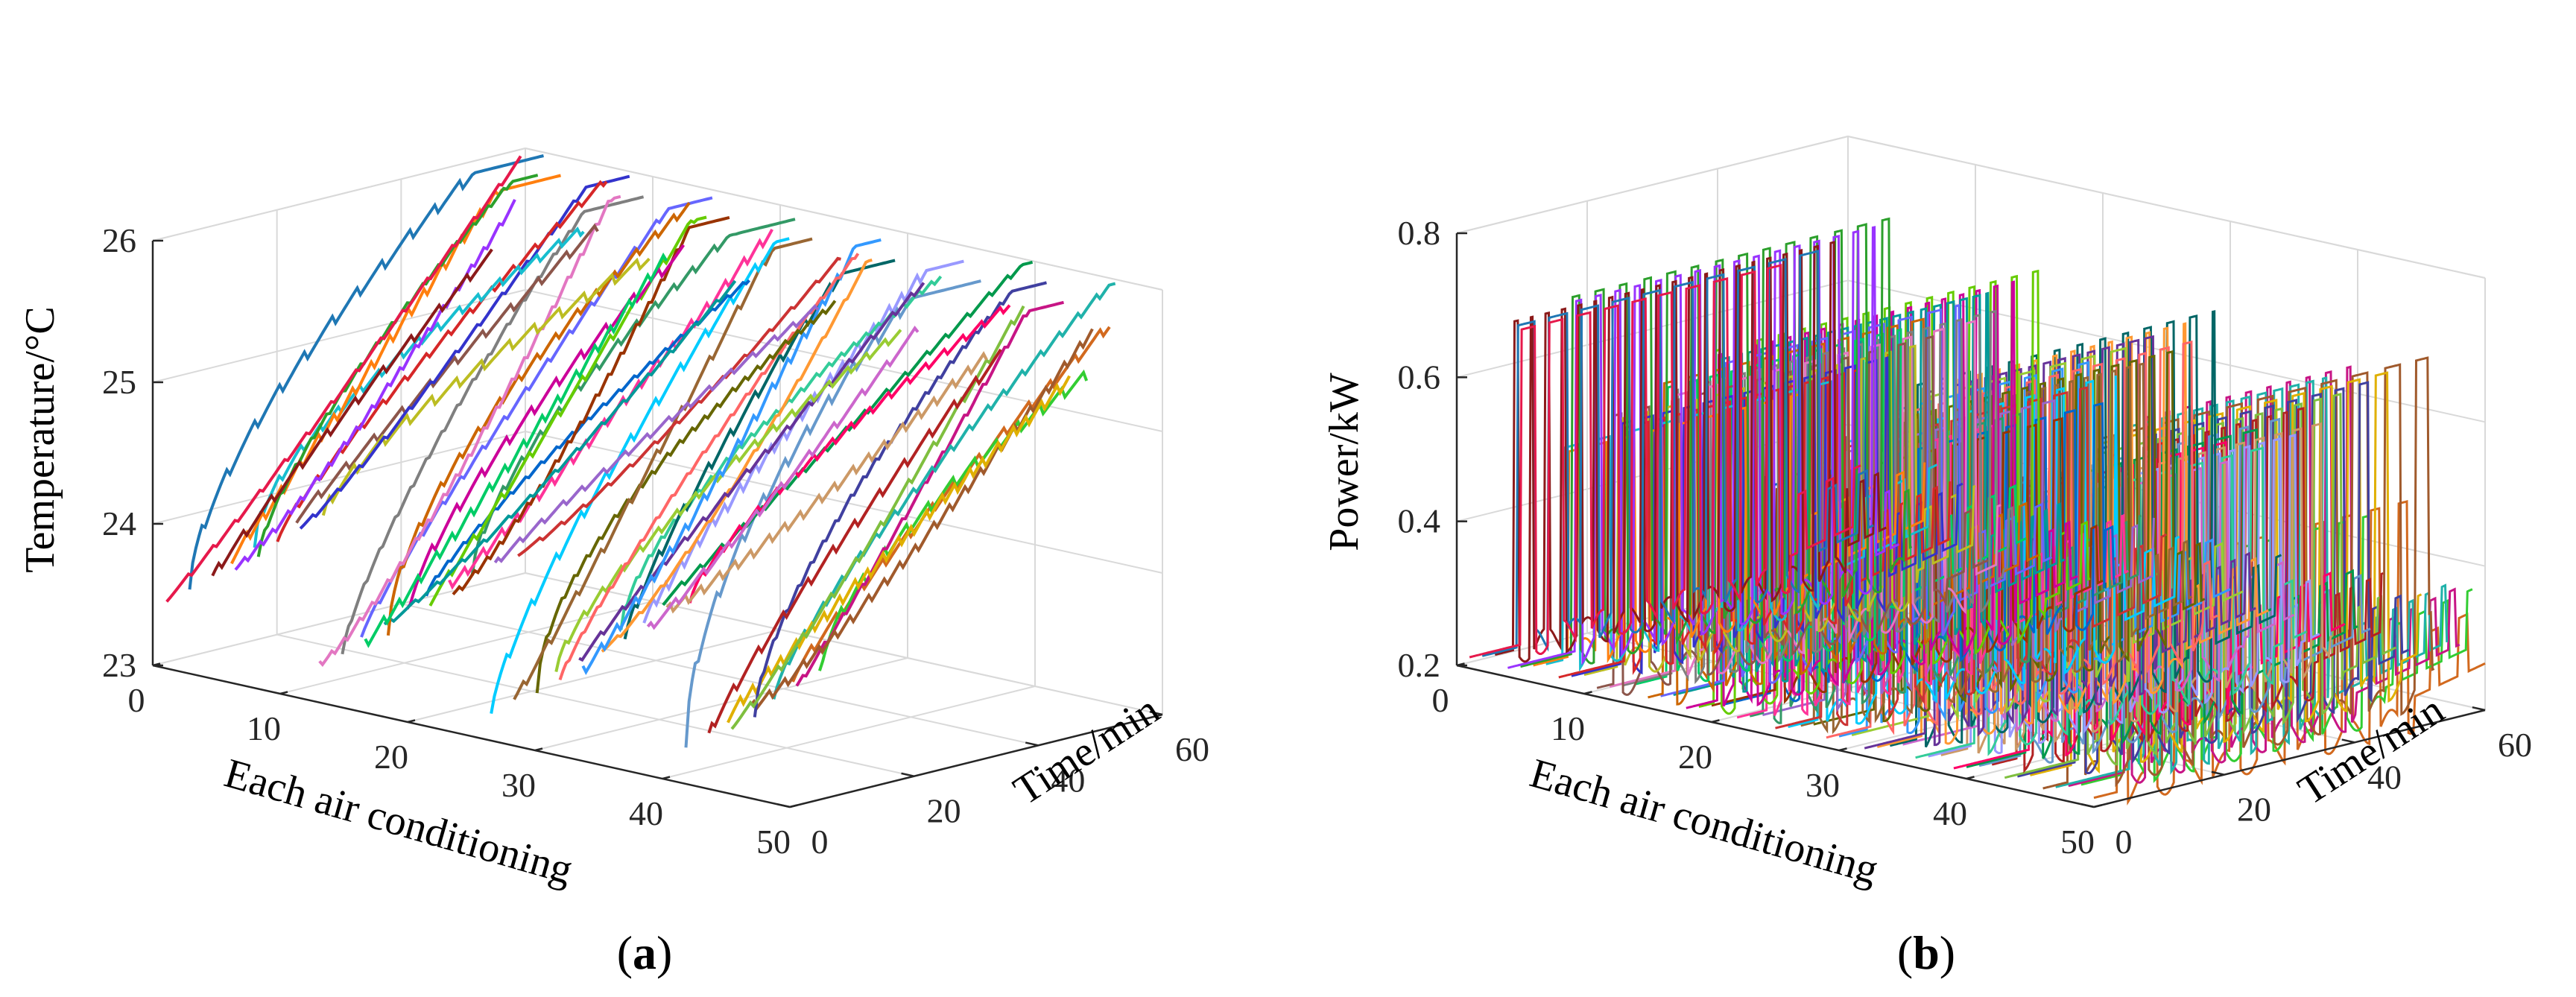 This screenshot has height=997, width=2576. Describe the element at coordinates (1419, 521) in the screenshot. I see `z-tick-label: 0.4` at that location.